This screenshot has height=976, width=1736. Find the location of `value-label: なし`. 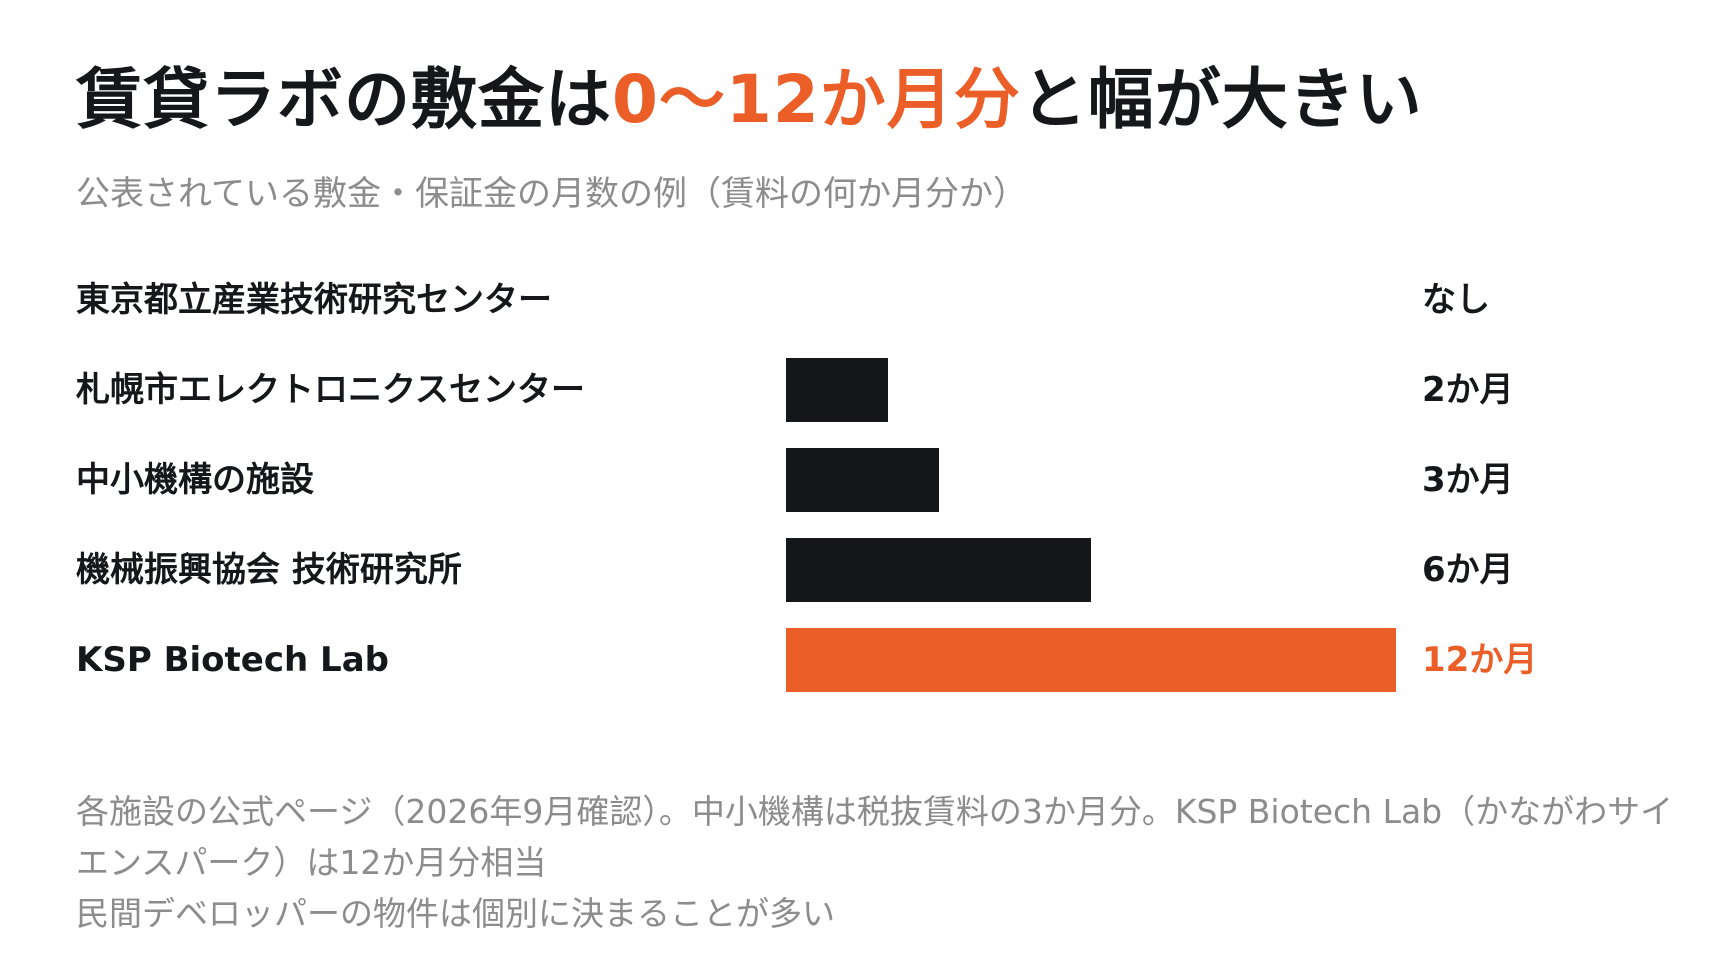

value-label: なし is located at coordinates (1456, 300).